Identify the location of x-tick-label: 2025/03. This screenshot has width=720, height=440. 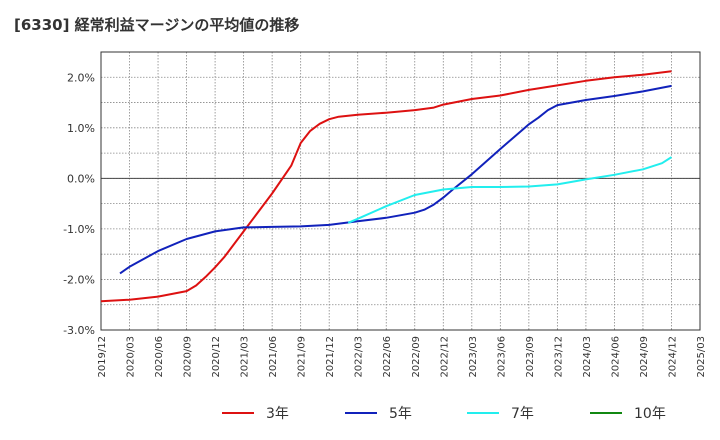
(701, 357).